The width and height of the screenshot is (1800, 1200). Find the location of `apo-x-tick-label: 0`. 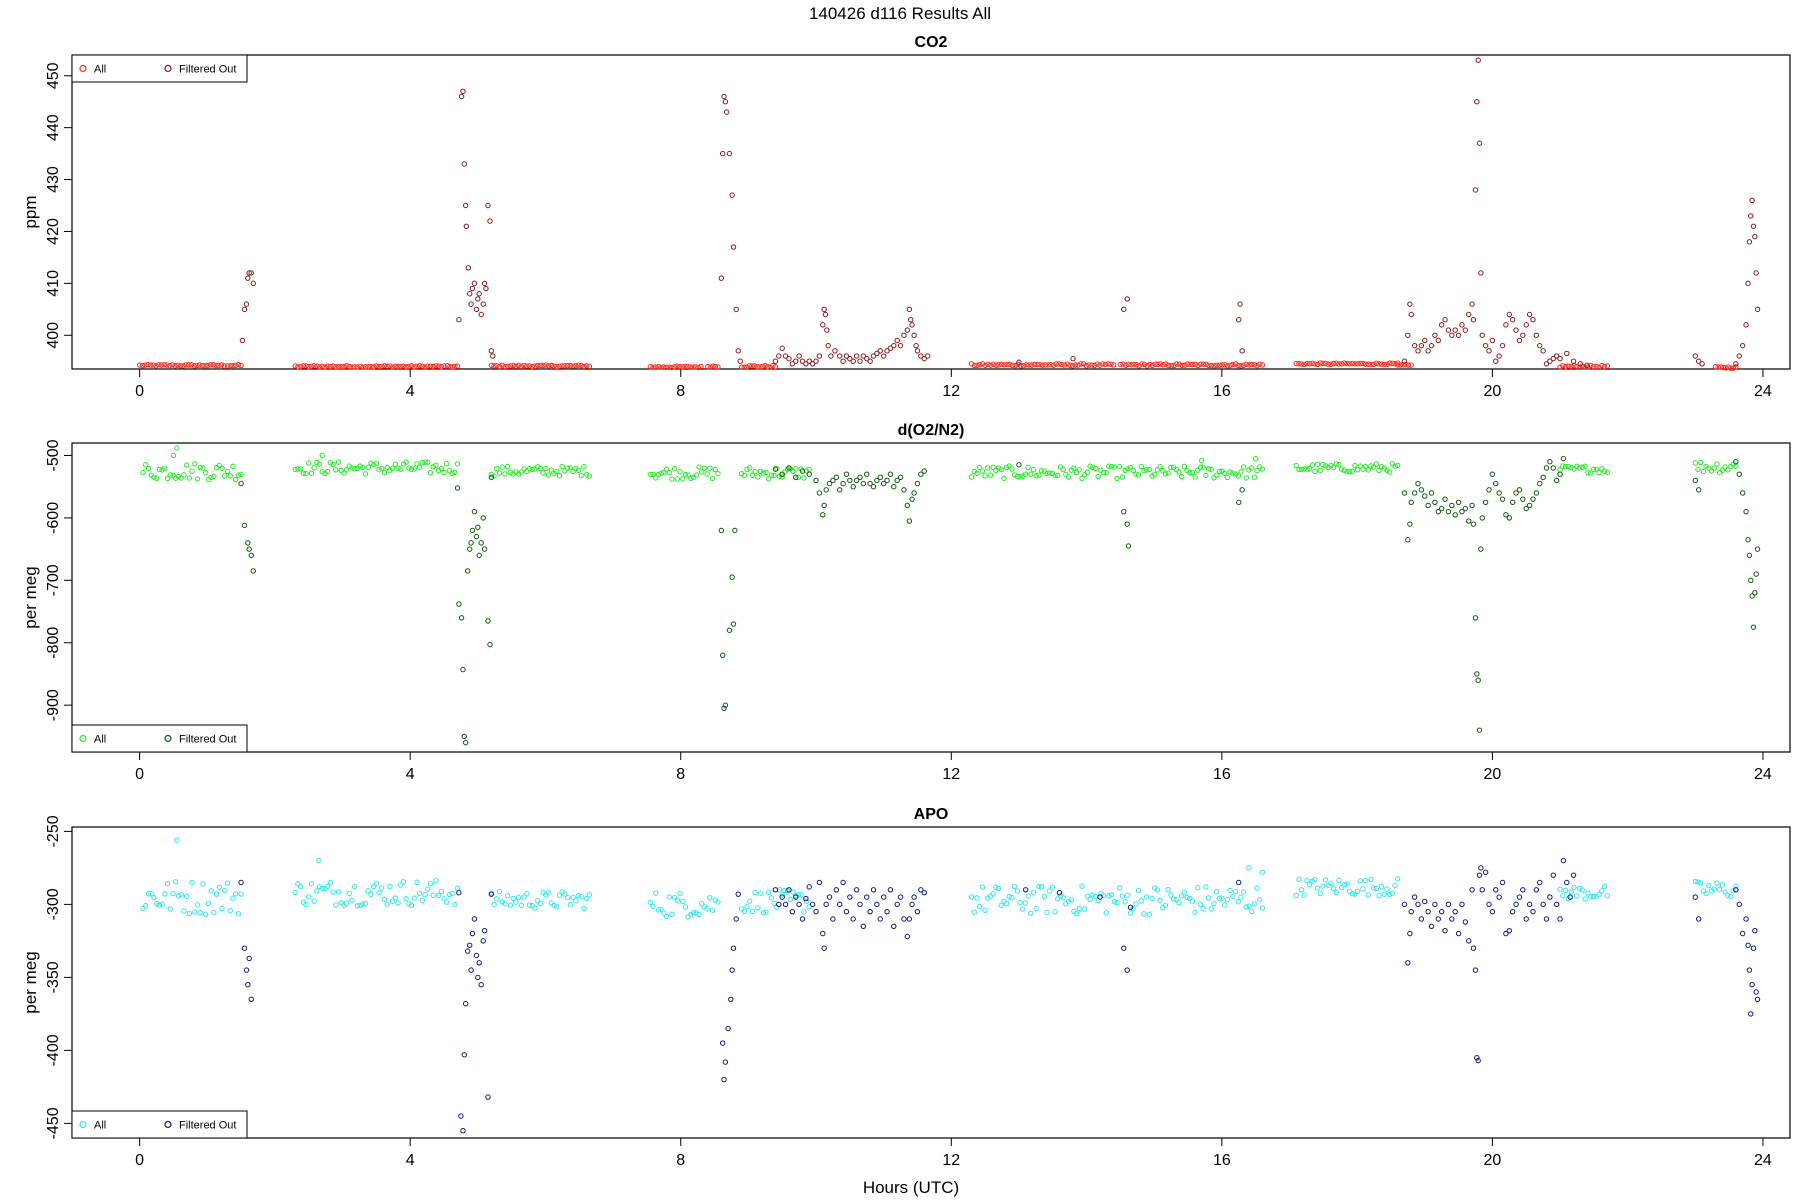

apo-x-tick-label: 0 is located at coordinates (139, 1160).